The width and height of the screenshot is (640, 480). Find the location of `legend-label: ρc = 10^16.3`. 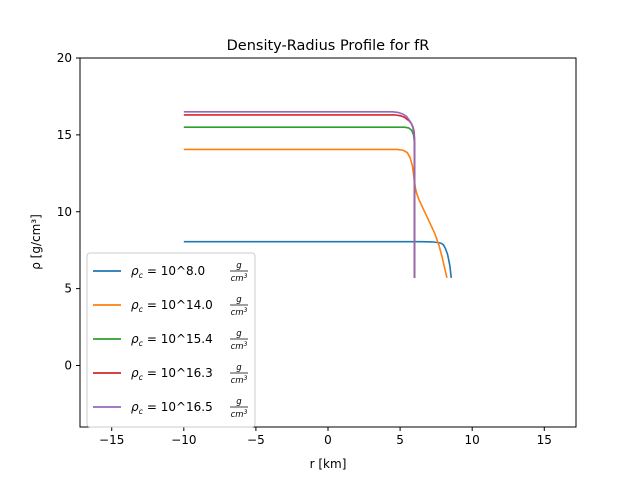

legend-label: ρc = 10^16.3 is located at coordinates (172, 374).